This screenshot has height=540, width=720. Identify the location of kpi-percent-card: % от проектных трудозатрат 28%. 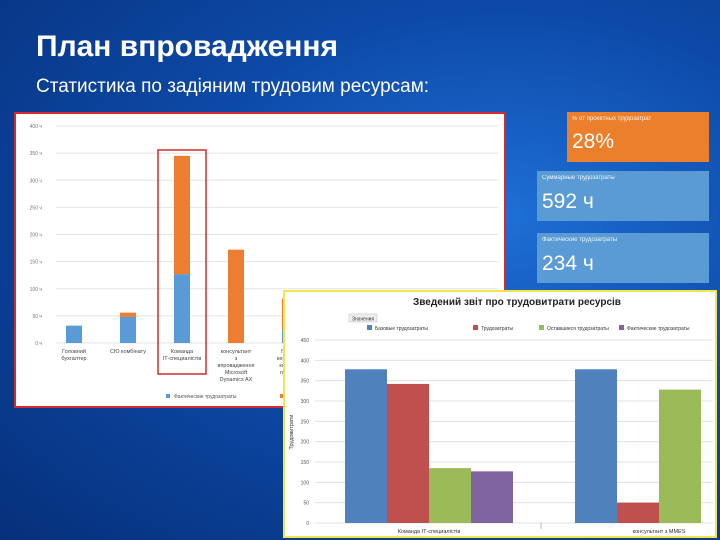
(638, 137).